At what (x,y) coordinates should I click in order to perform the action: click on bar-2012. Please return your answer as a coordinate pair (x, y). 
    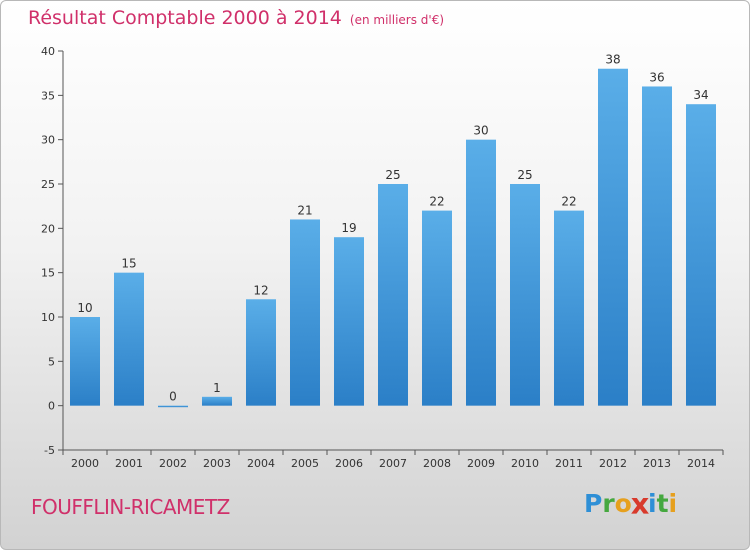
    Looking at the image, I should click on (613, 237).